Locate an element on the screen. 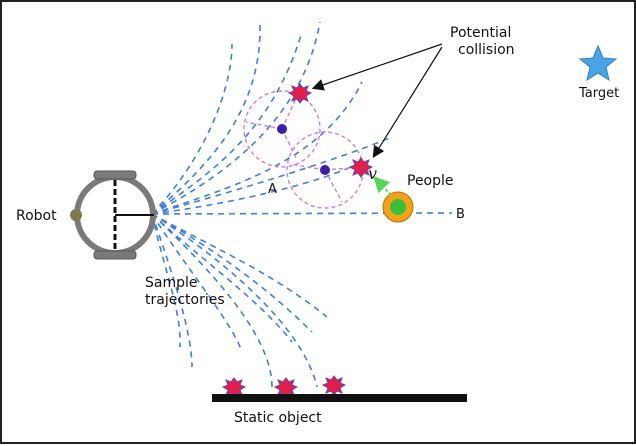 This screenshot has width=636, height=446. point-b-label: B is located at coordinates (460, 214).